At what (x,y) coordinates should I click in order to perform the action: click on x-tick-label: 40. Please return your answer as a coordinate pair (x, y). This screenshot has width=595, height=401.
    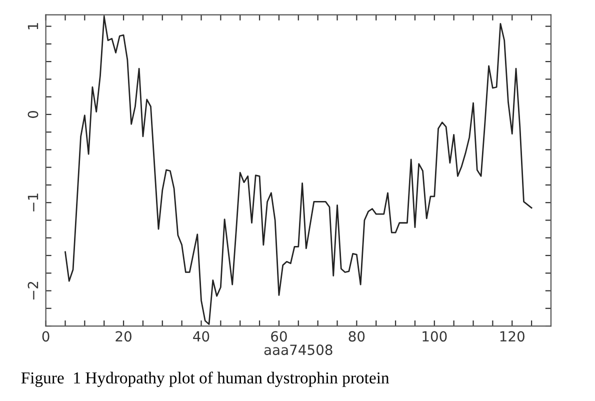
    Looking at the image, I should click on (201, 336).